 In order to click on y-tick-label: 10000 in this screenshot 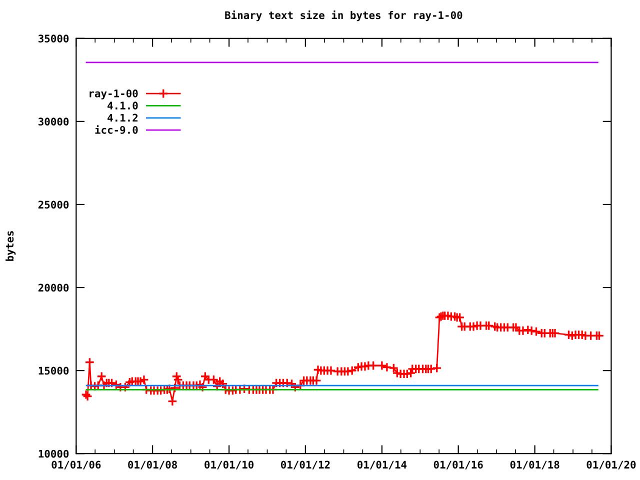, I will do `click(53, 454)`.